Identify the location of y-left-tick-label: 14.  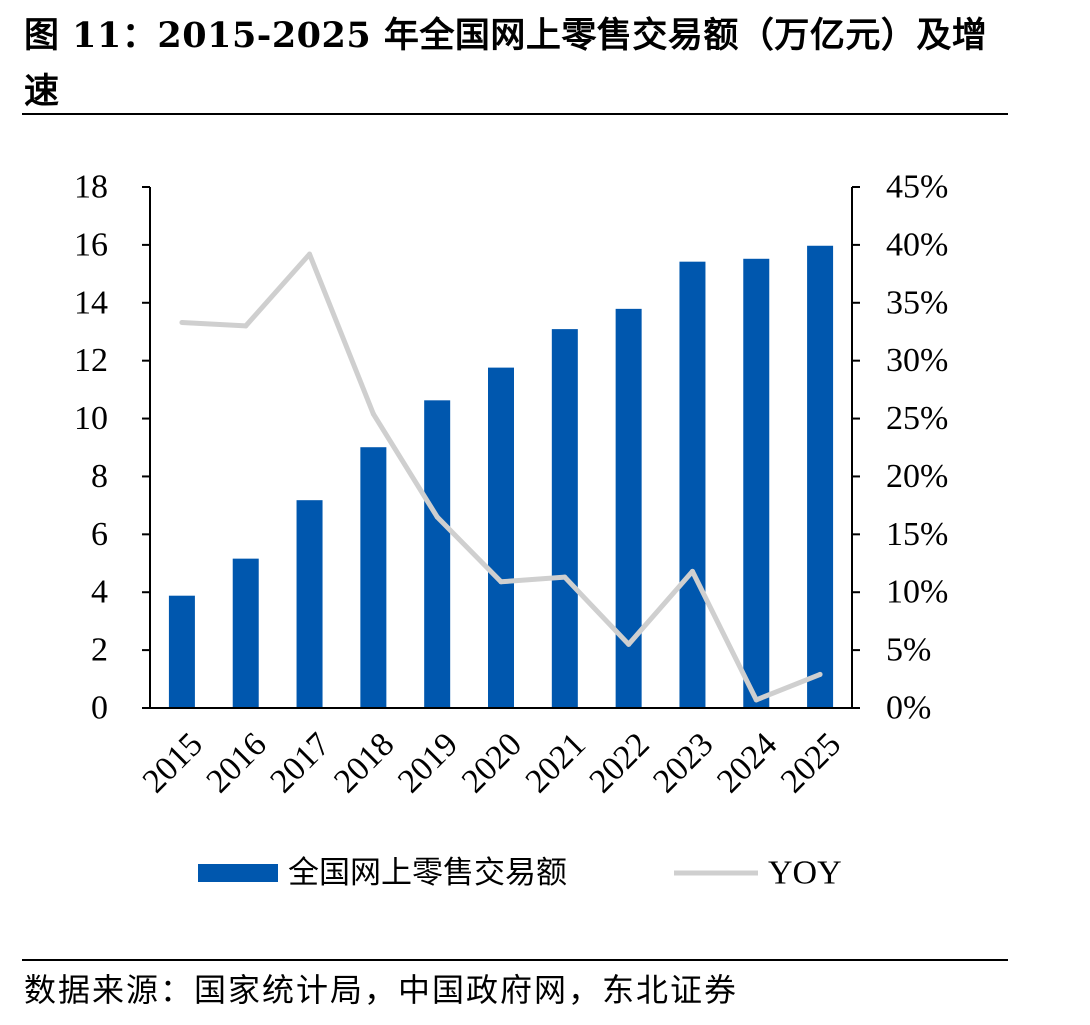
(91, 302).